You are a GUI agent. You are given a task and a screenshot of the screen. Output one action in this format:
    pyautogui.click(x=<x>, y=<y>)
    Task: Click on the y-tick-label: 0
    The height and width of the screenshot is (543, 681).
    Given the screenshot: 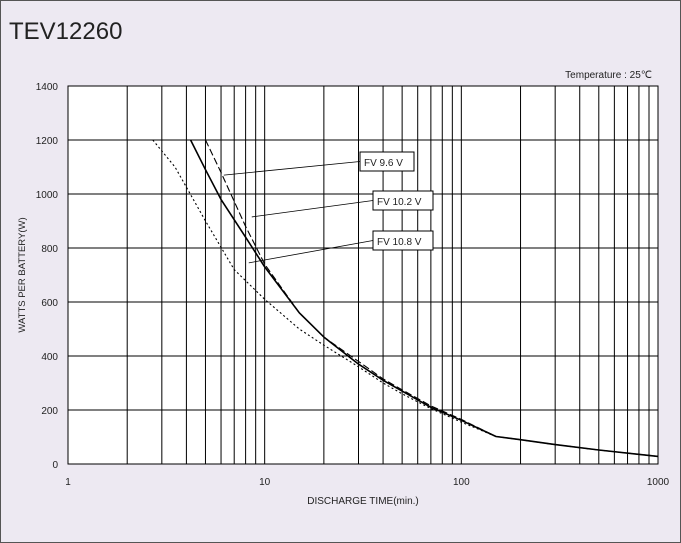 What is the action you would take?
    pyautogui.click(x=55, y=465)
    